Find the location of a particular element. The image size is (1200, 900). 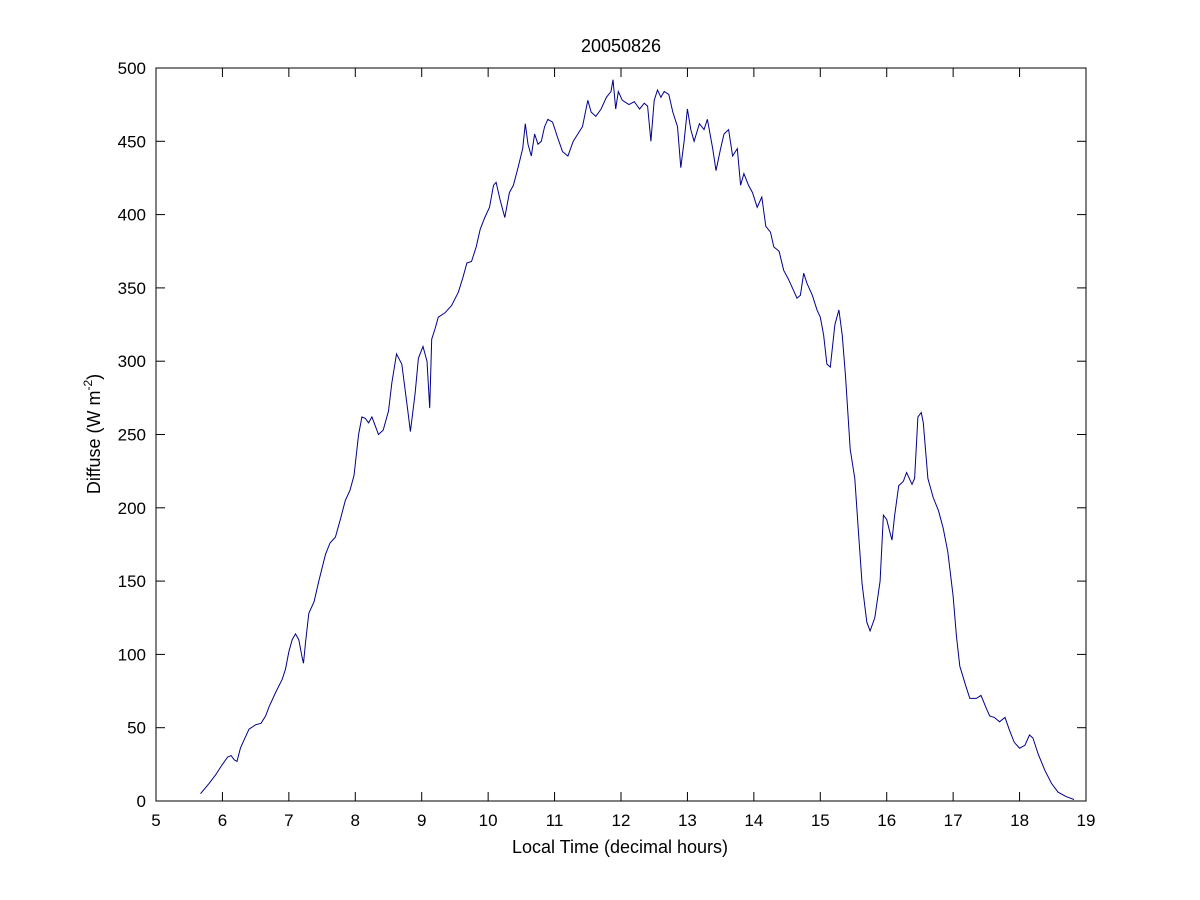

x-tick-label: 8 is located at coordinates (355, 820).